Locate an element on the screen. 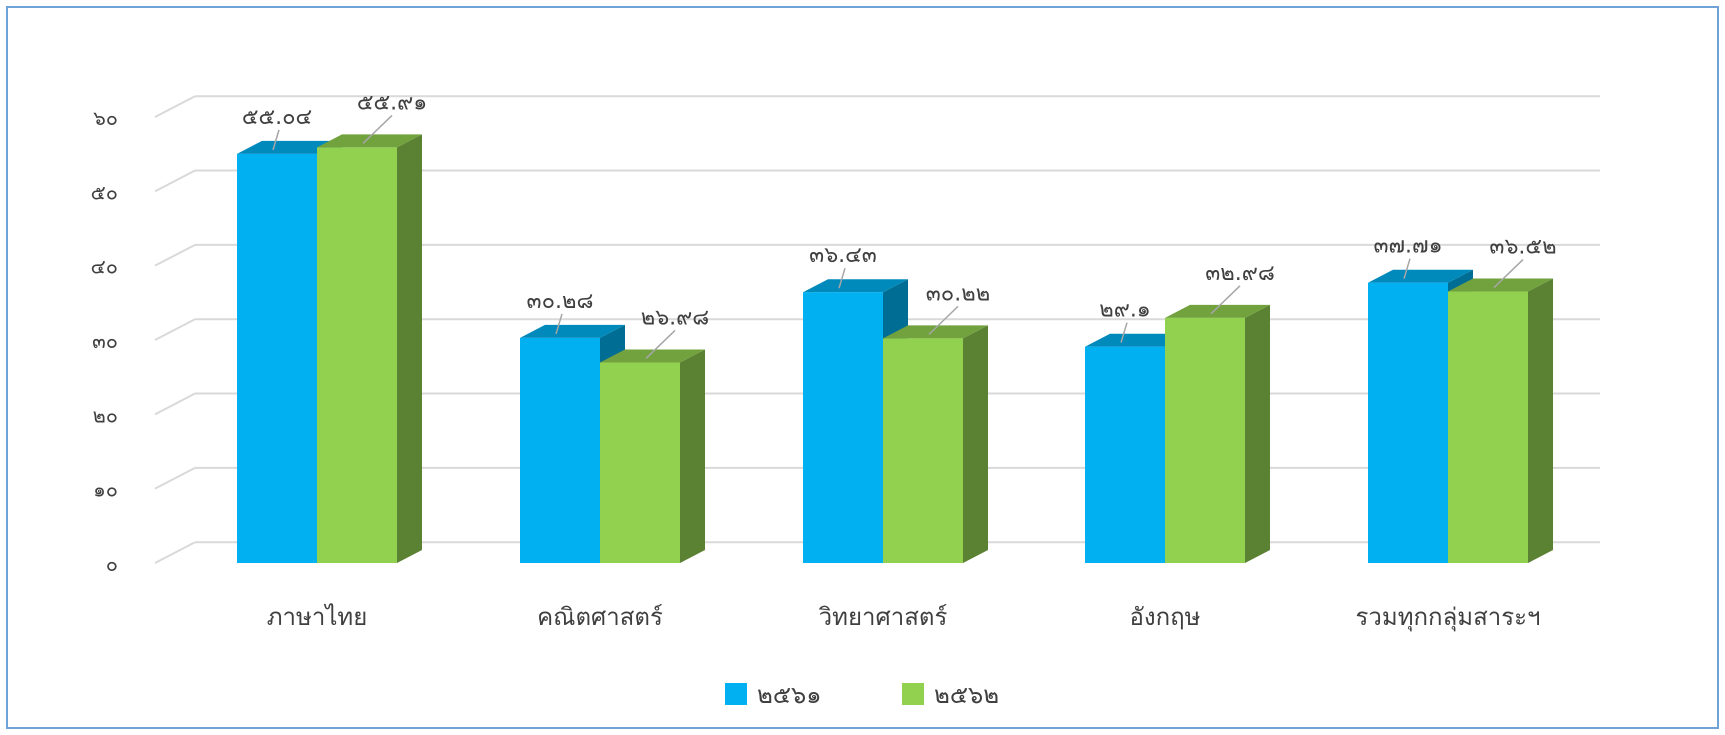 This screenshot has height=735, width=1725. y-tick-label: ๒๐ is located at coordinates (105, 415).